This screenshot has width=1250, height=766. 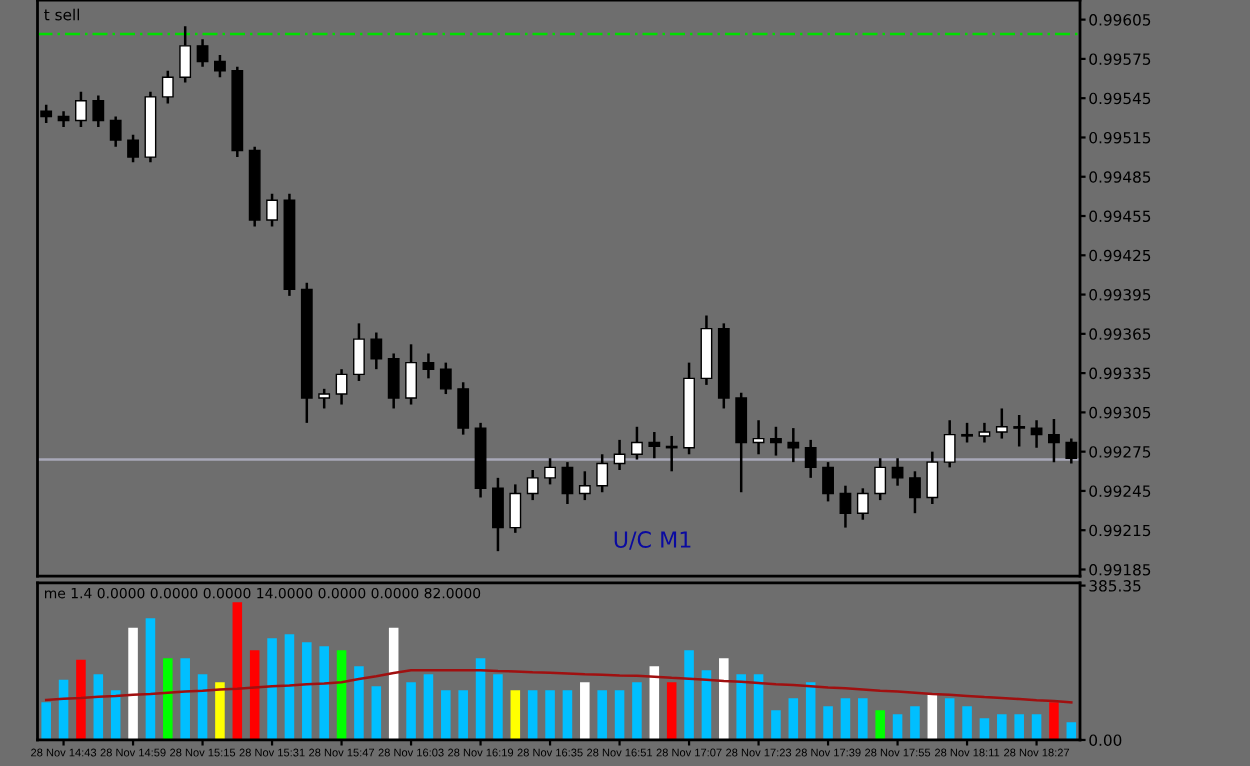 What do you see at coordinates (558, 686) in the screenshot?
I see `line-series` at bounding box center [558, 686].